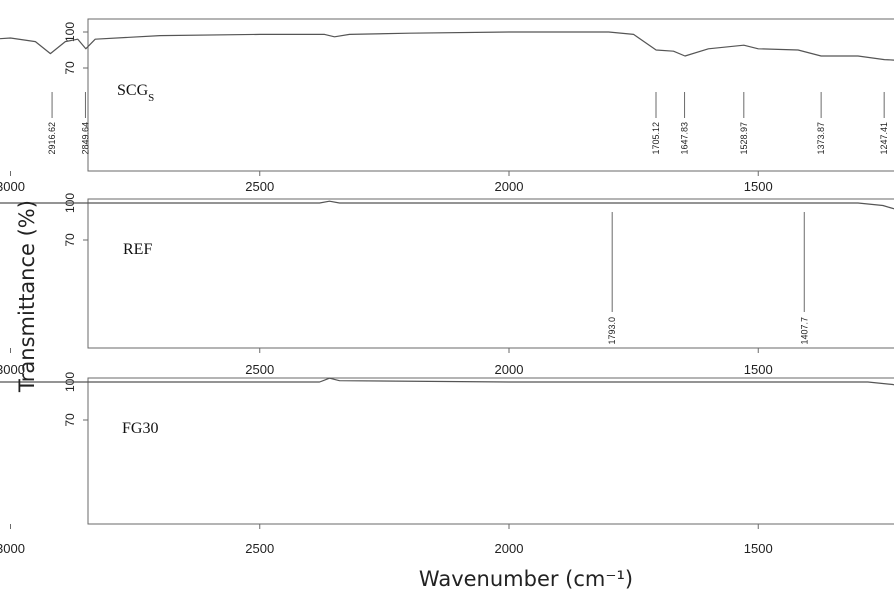 This screenshot has width=894, height=593. What do you see at coordinates (70, 32) in the screenshot?
I see `y-tick-label: 100` at bounding box center [70, 32].